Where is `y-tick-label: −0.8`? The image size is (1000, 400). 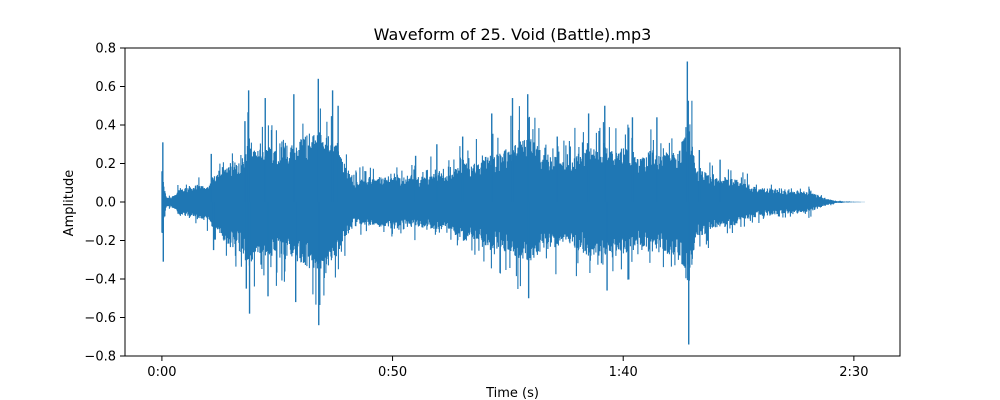
y-tick-label: −0.8 is located at coordinates (100, 357).